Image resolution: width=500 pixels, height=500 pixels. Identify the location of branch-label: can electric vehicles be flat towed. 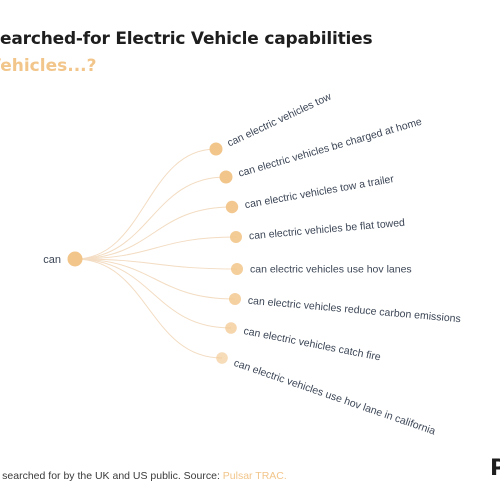
(326, 230).